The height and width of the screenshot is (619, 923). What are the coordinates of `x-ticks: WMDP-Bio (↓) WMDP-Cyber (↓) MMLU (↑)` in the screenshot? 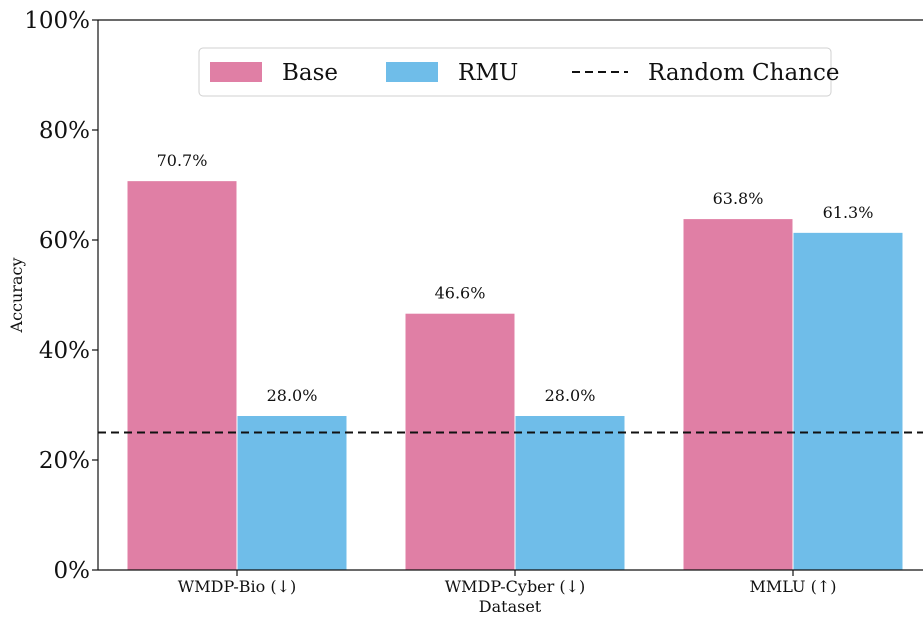 It's located at (507, 583).